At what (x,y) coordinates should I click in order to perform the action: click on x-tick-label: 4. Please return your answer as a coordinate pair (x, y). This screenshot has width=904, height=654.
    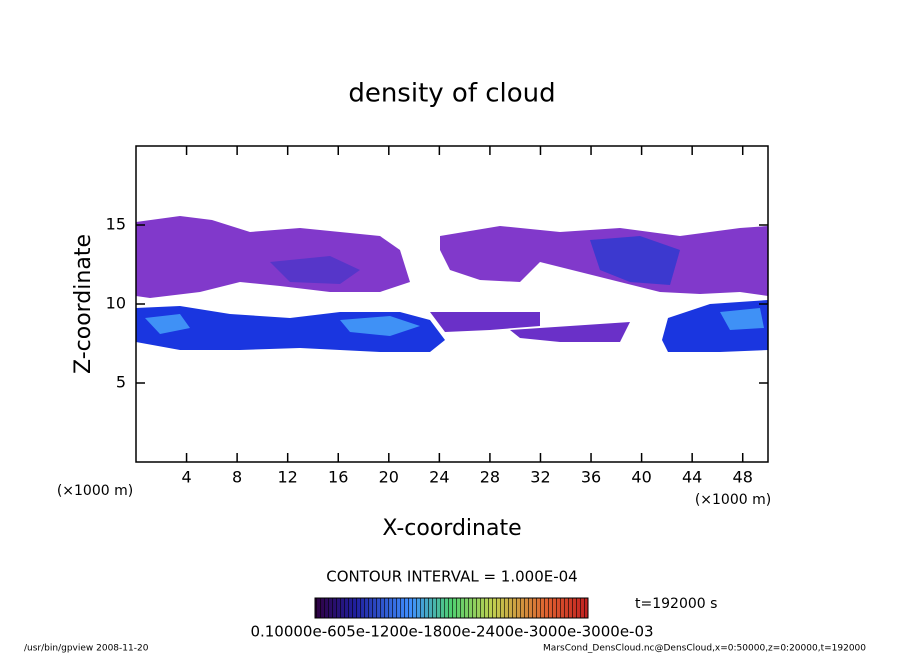
    Looking at the image, I should click on (186, 477).